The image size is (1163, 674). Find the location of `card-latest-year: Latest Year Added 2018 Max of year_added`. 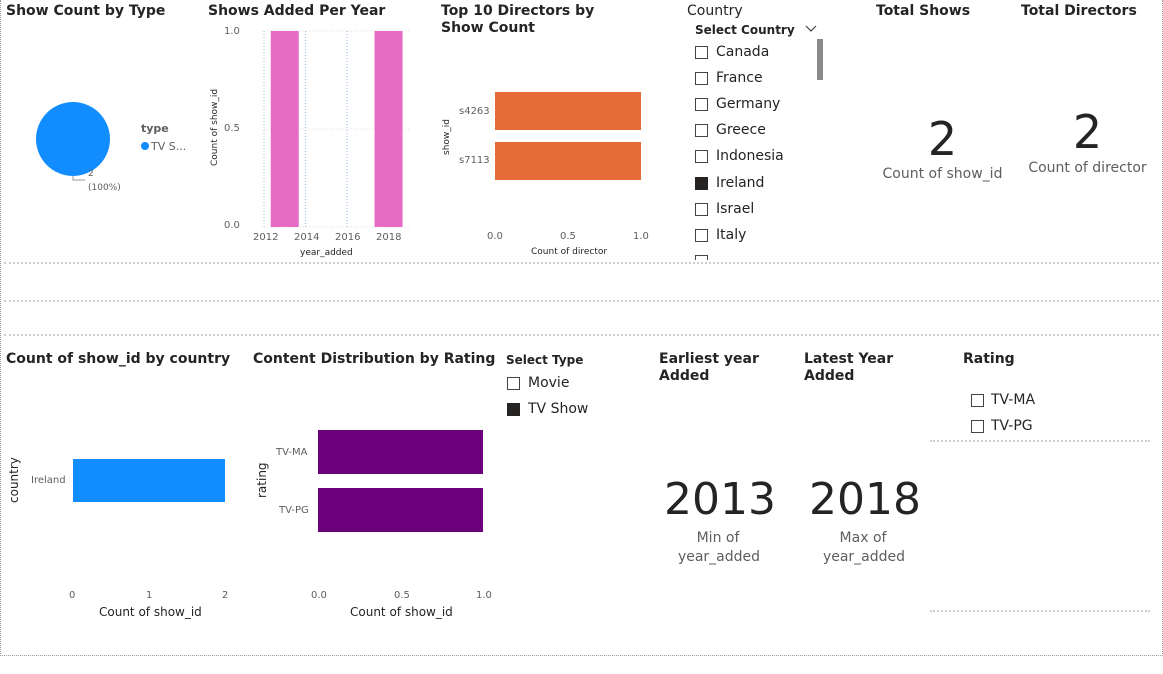

card-latest-year: Latest Year Added 2018 Max of year_added is located at coordinates (865, 473).